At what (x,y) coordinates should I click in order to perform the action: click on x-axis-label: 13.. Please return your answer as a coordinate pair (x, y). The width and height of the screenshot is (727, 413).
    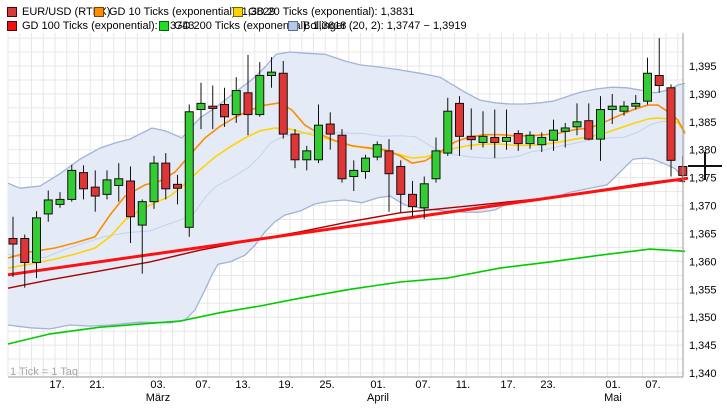
    Looking at the image, I should click on (242, 385).